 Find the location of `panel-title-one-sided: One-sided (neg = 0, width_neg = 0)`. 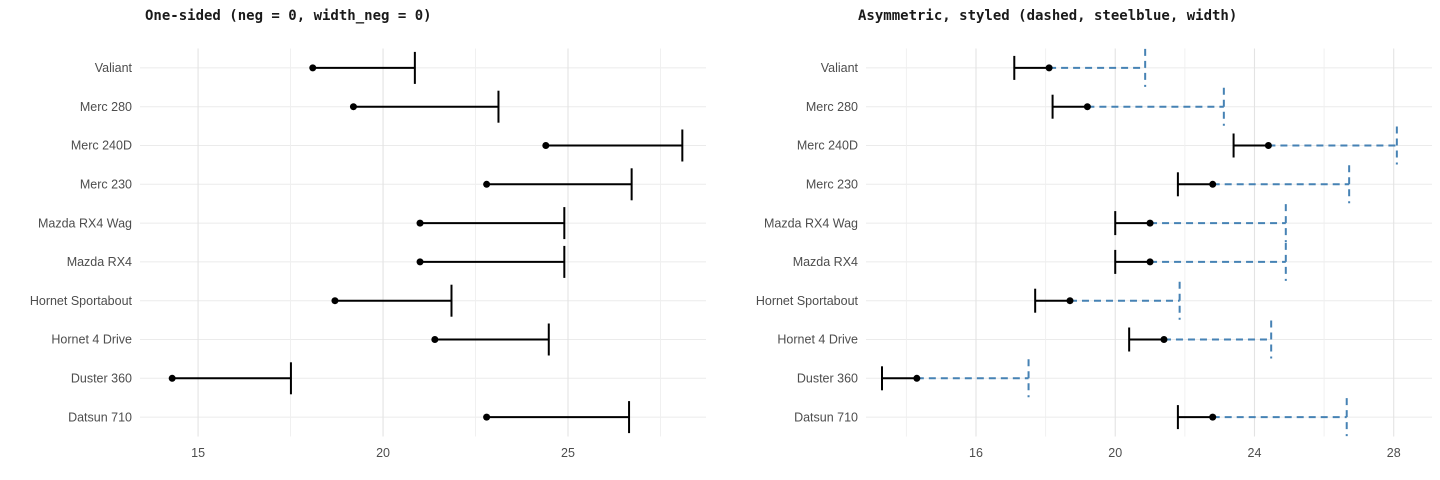

panel-title-one-sided: One-sided (neg = 0, width_neg = 0) is located at coordinates (288, 16).